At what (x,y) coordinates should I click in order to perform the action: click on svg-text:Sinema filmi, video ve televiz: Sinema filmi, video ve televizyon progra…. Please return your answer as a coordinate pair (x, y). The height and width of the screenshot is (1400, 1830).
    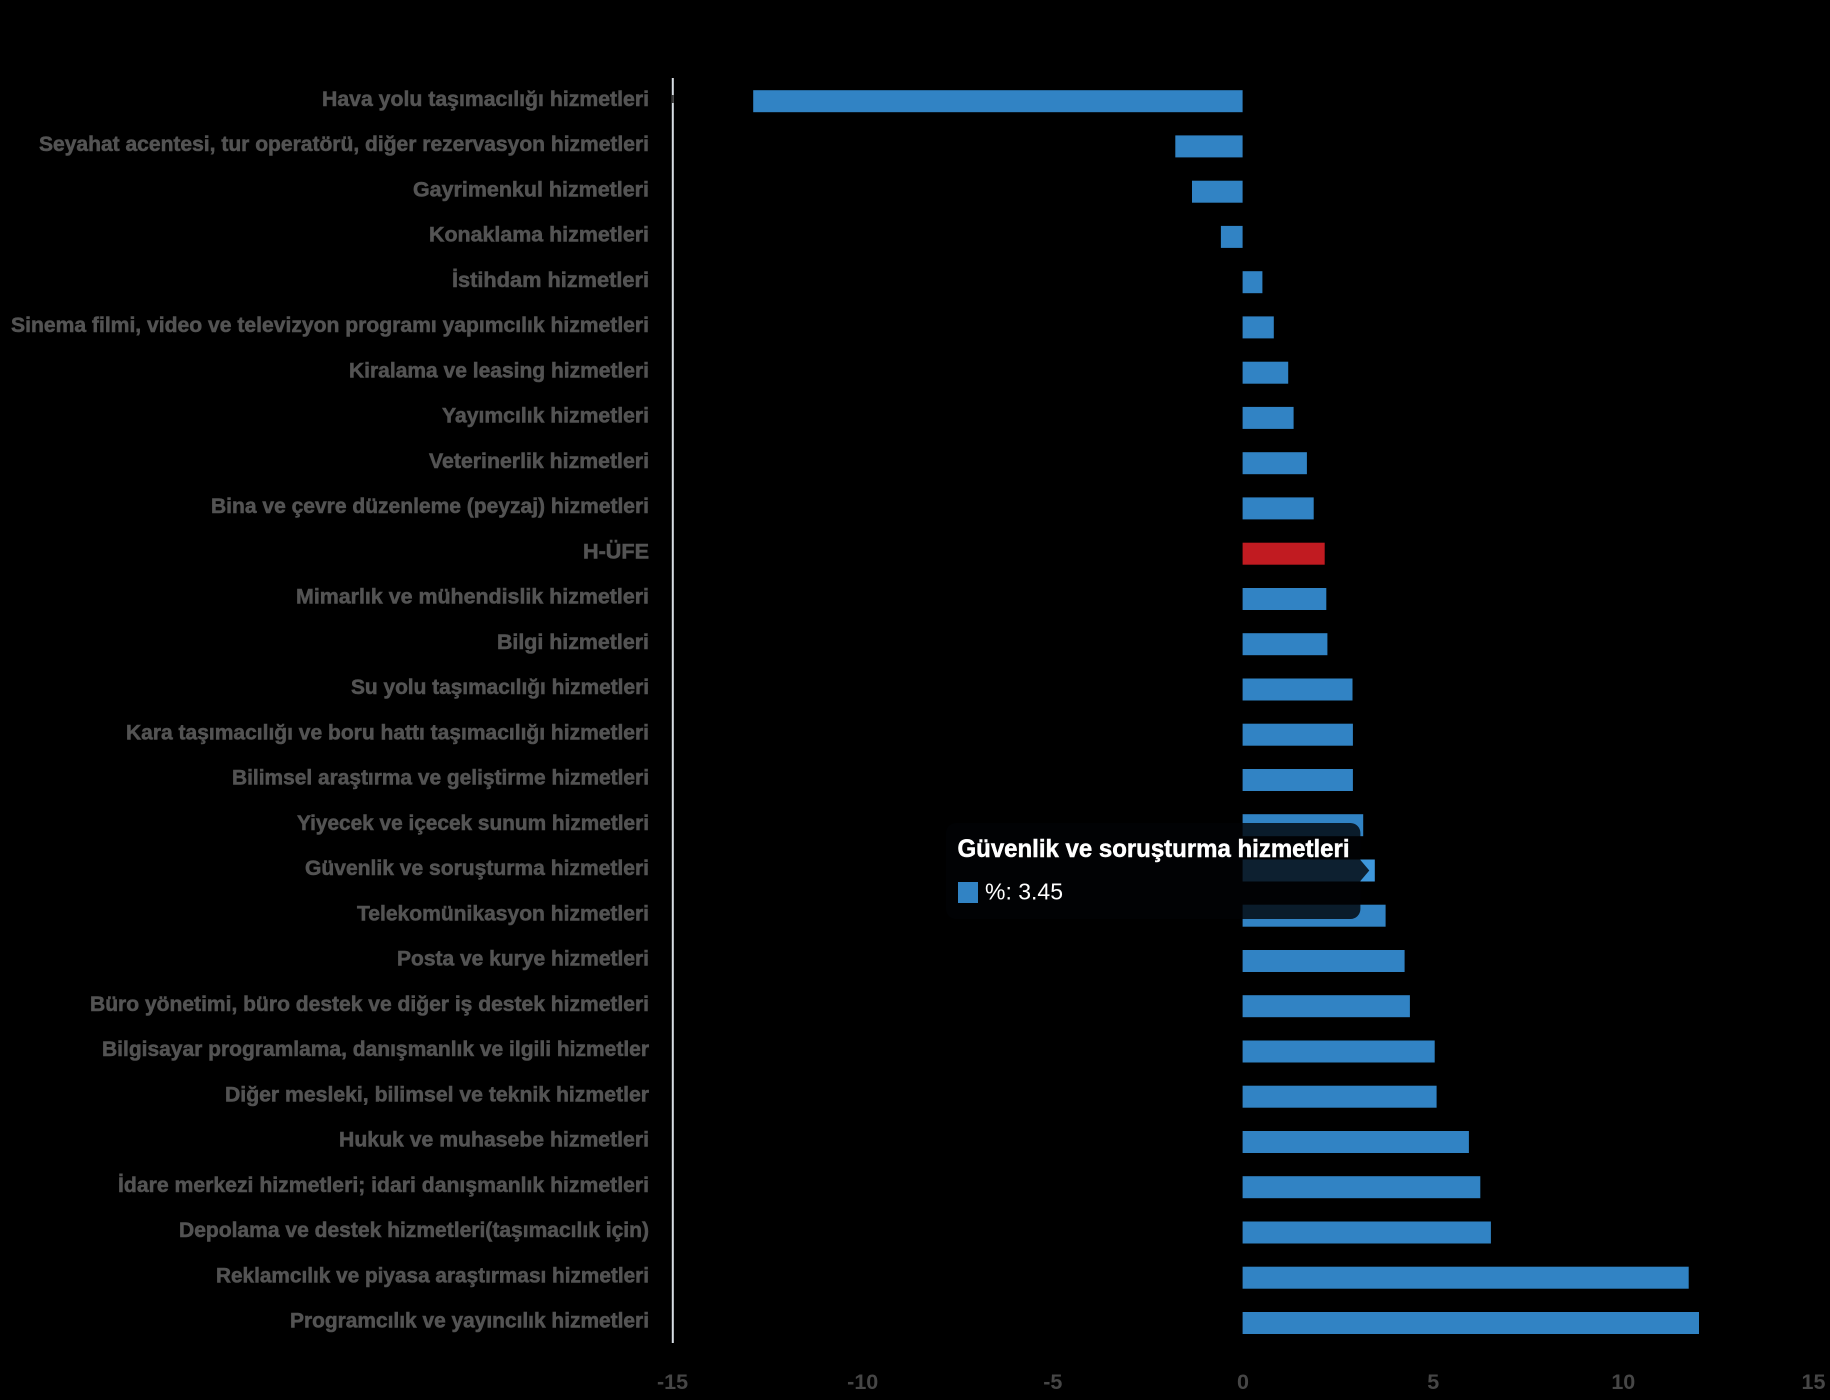
    Looking at the image, I should click on (330, 325).